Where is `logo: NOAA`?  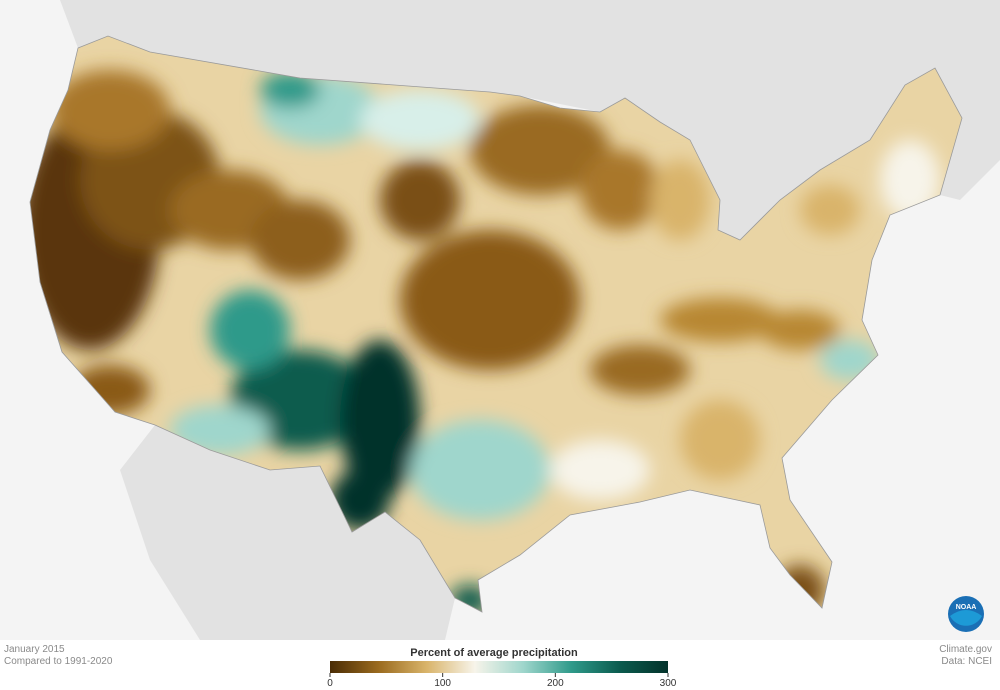
logo: NOAA is located at coordinates (966, 614).